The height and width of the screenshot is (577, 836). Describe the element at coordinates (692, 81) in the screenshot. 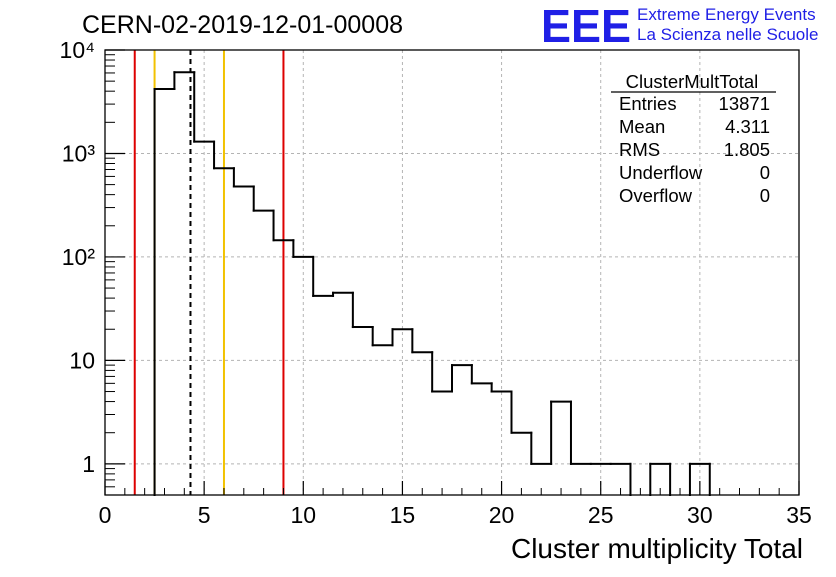

I see `stats-box-title: ClusterMultTotal` at that location.